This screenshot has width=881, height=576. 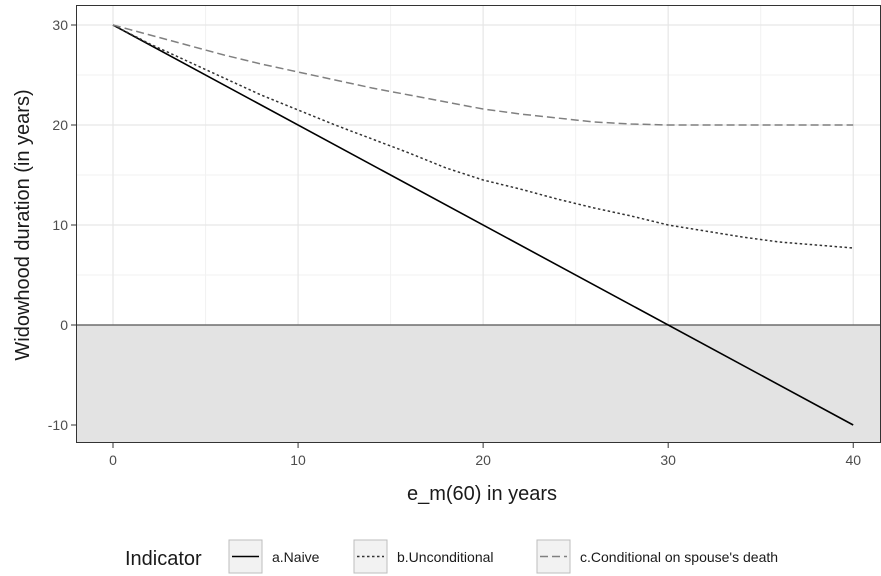 I want to click on x-tick-labels: 0 10 20 30 40, so click(x=485, y=460).